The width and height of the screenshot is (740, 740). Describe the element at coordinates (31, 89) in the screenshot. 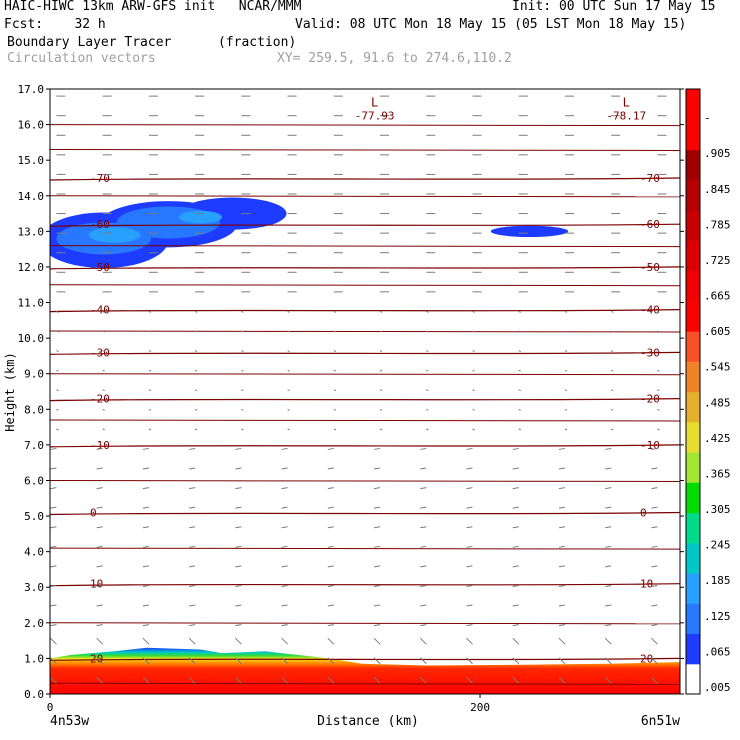

I see `y-tick-label: 17.0` at that location.